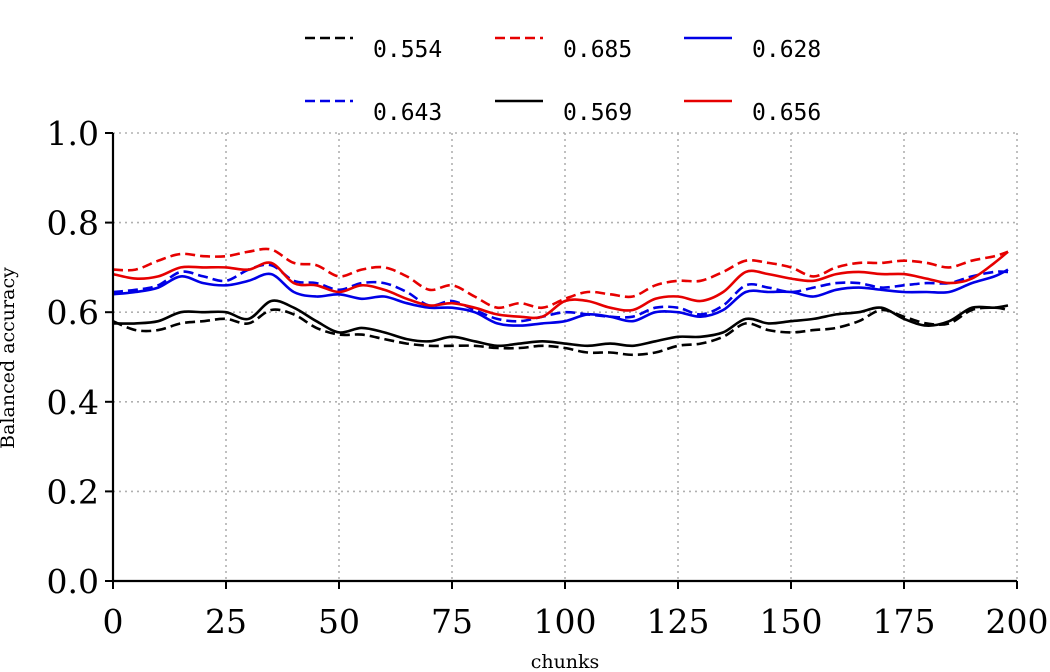  What do you see at coordinates (73, 491) in the screenshot?
I see `y-tick-label: 0.2` at bounding box center [73, 491].